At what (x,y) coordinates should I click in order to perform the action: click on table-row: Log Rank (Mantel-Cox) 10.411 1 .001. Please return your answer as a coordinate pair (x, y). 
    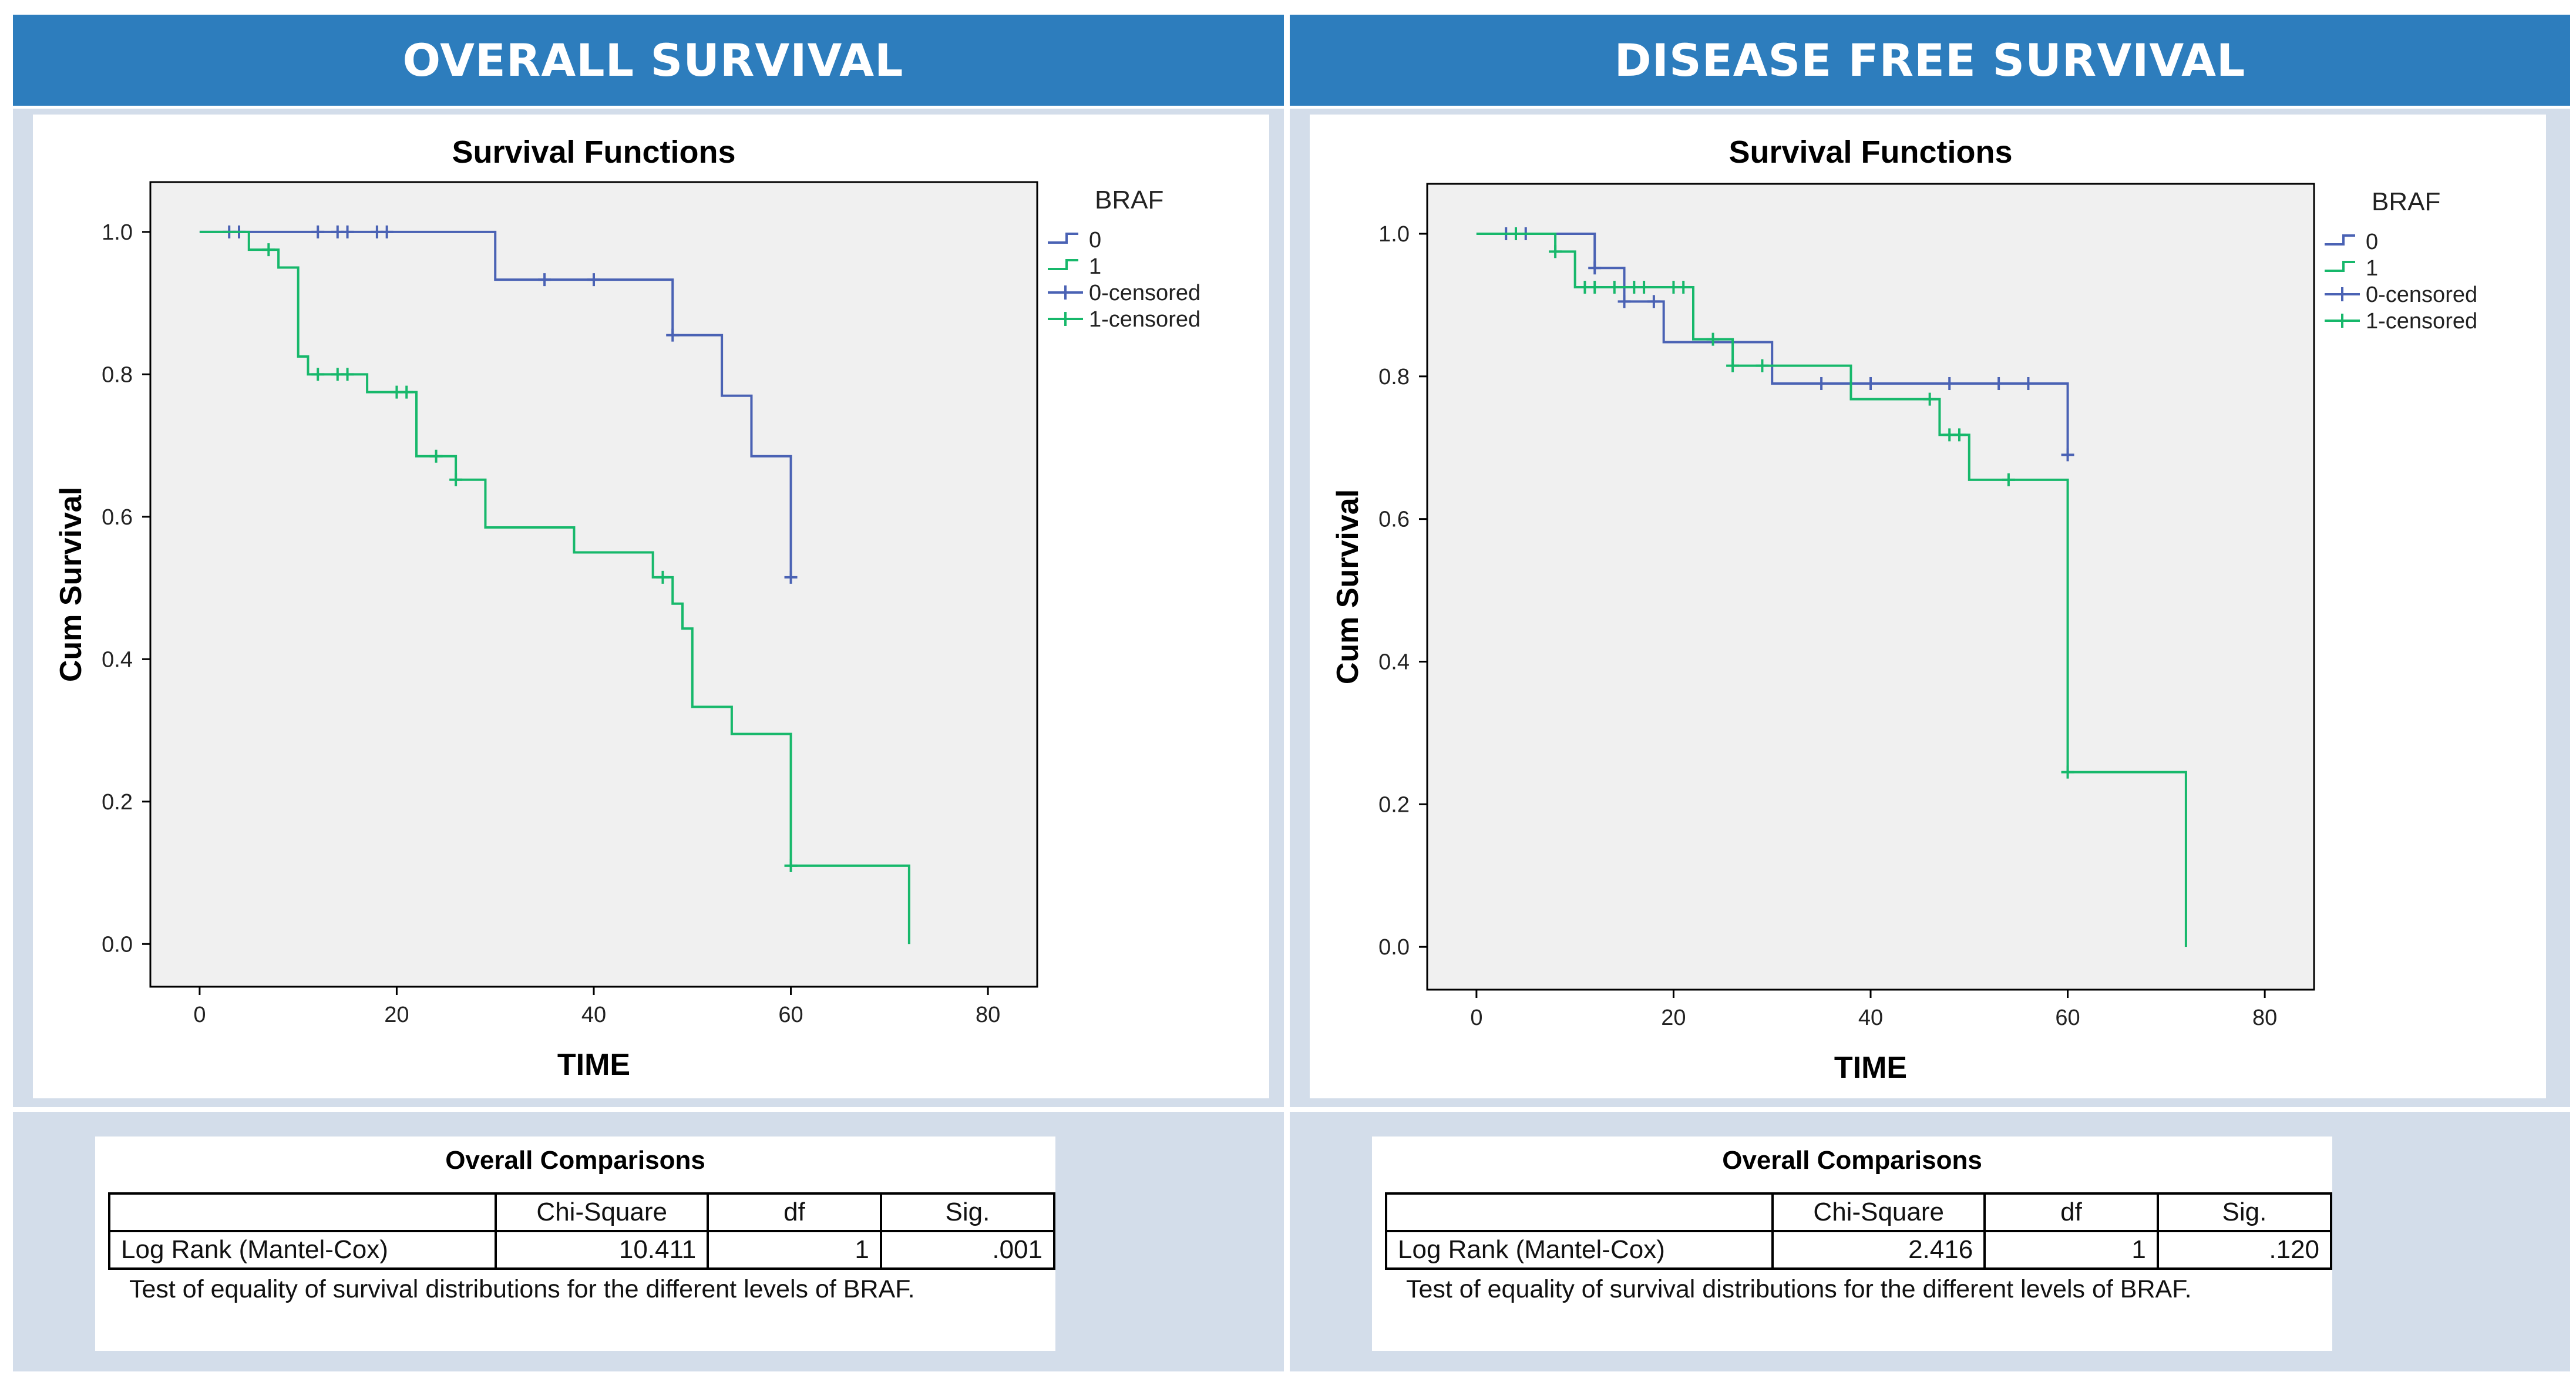
    Looking at the image, I should click on (581, 1250).